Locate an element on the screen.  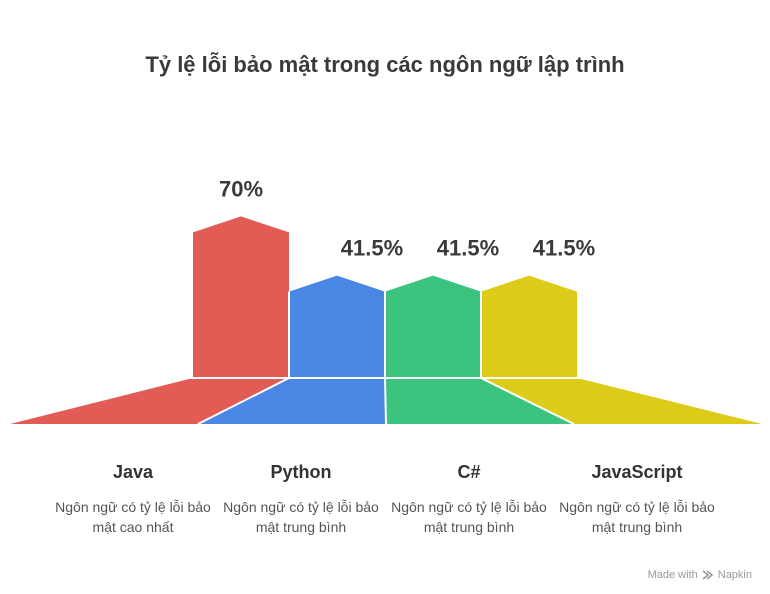
category-label: C# is located at coordinates (469, 472).